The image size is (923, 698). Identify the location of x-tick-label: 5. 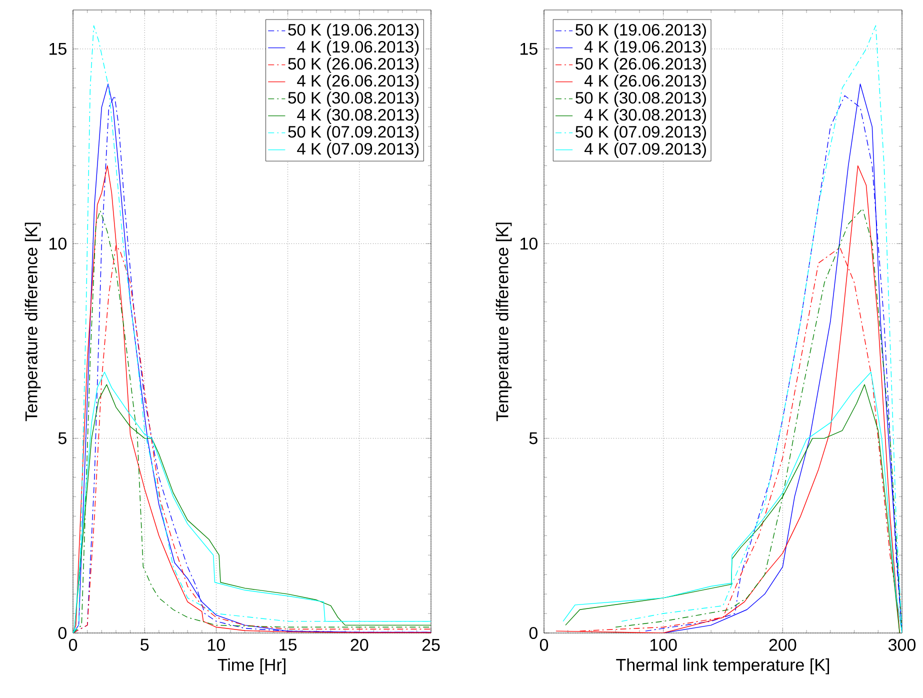
(144, 644).